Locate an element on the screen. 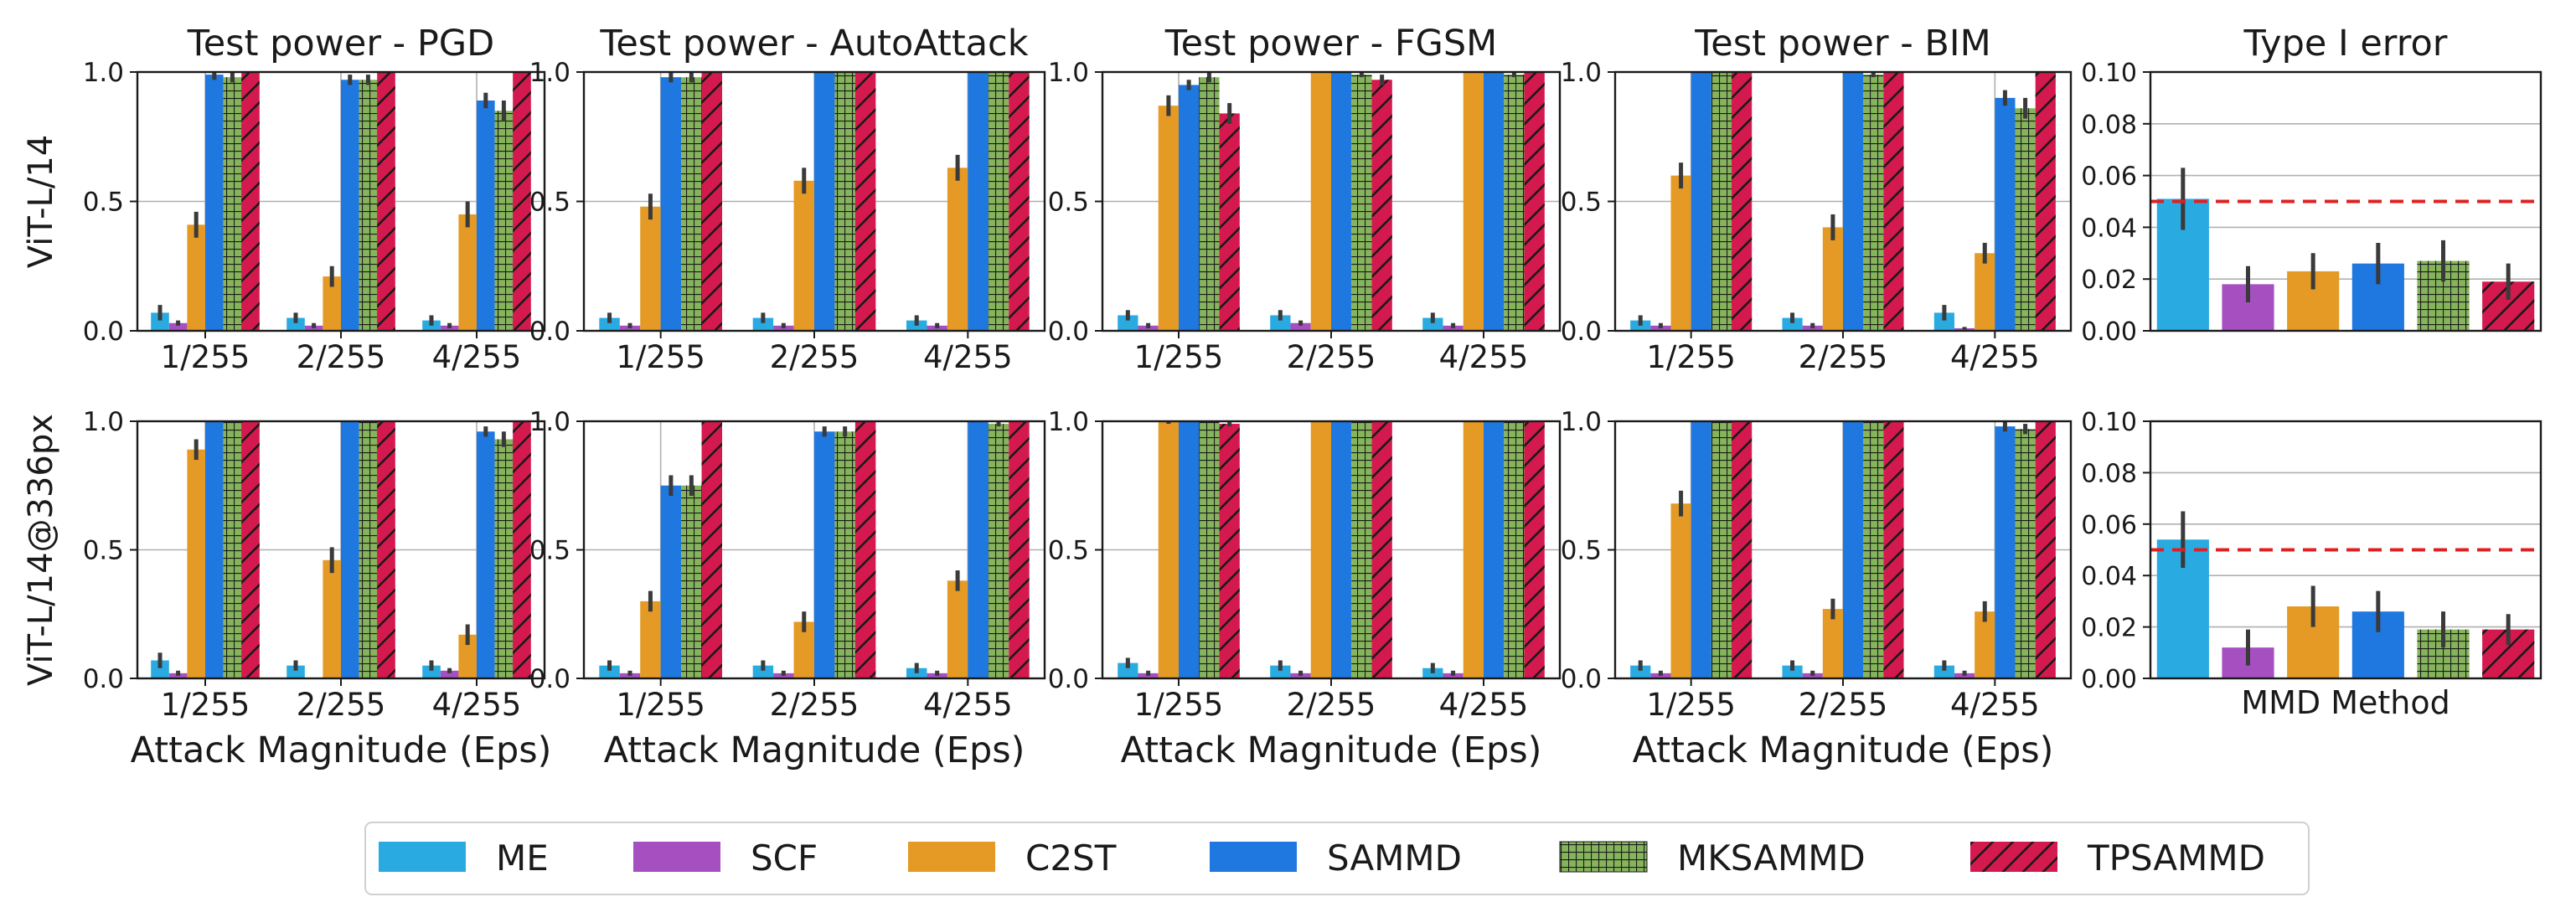 This screenshot has width=2576, height=902. panel-title: Test power - PGD is located at coordinates (340, 43).